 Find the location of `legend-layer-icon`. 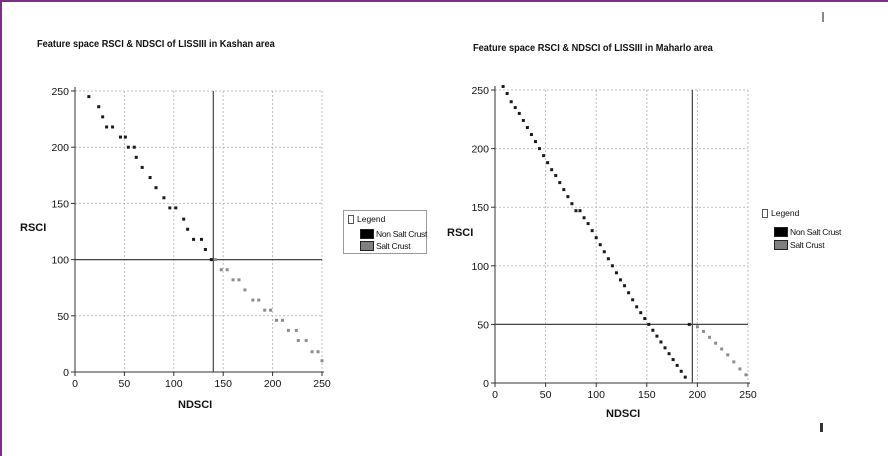

legend-layer-icon is located at coordinates (351, 220).